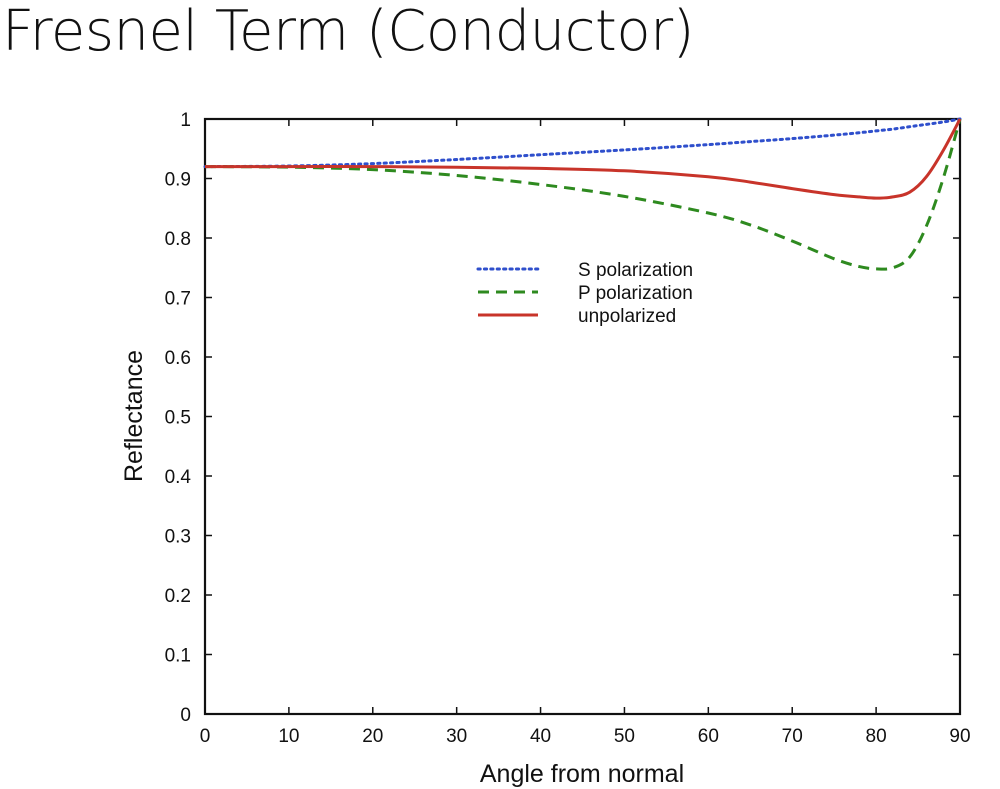 The width and height of the screenshot is (1000, 789). What do you see at coordinates (178, 180) in the screenshot?
I see `y-tick-label: 0.9` at bounding box center [178, 180].